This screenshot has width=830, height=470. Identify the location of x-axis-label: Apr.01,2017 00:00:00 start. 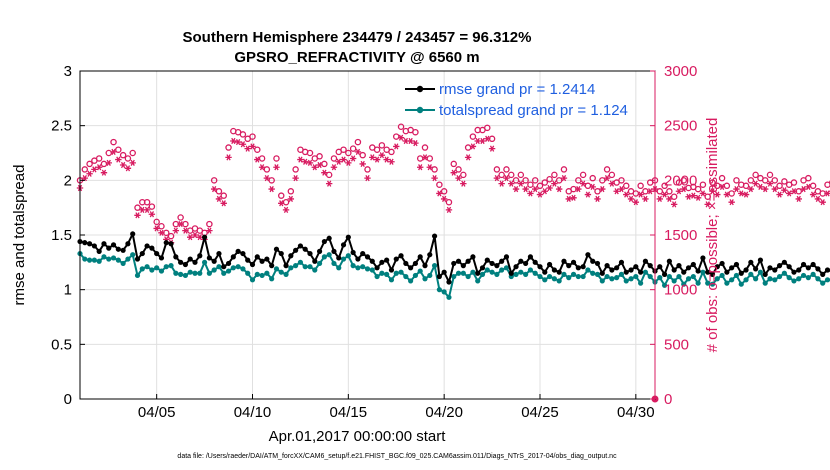
(358, 436).